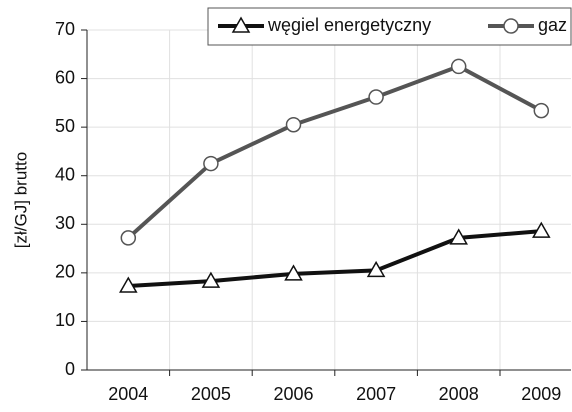  Describe the element at coordinates (65, 174) in the screenshot. I see `y-tick-label: 40` at that location.